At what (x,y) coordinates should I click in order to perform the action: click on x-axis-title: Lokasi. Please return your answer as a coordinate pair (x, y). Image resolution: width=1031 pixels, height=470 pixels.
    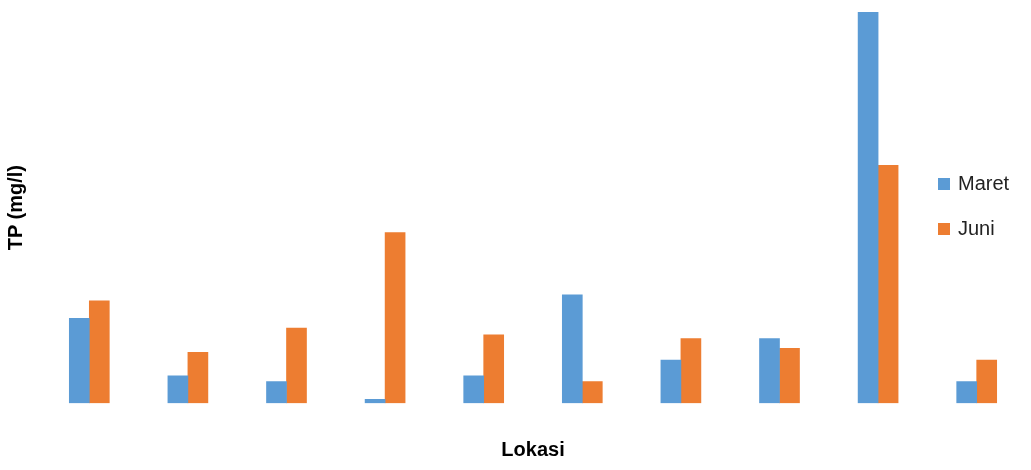
    Looking at the image, I should click on (533, 448).